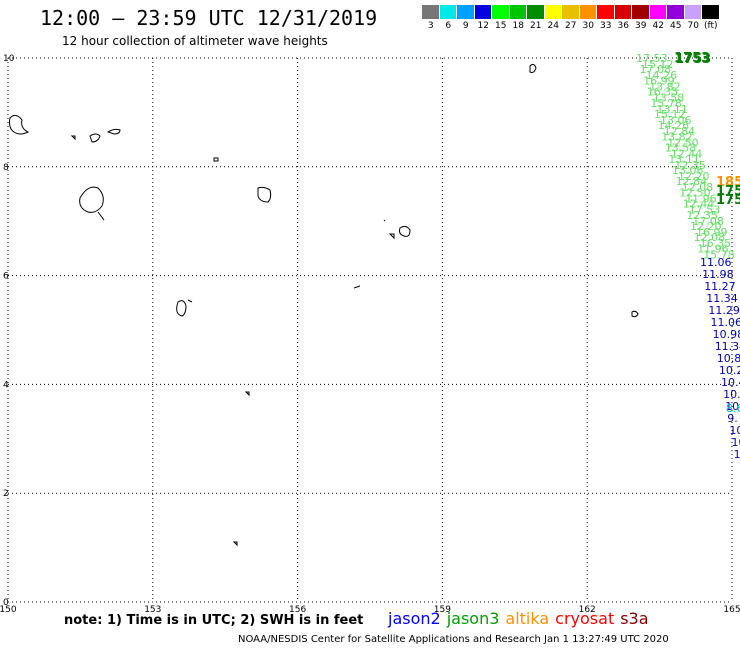 The width and height of the screenshot is (740, 650). What do you see at coordinates (414, 618) in the screenshot?
I see `legend-entry-jason2: jason2` at bounding box center [414, 618].